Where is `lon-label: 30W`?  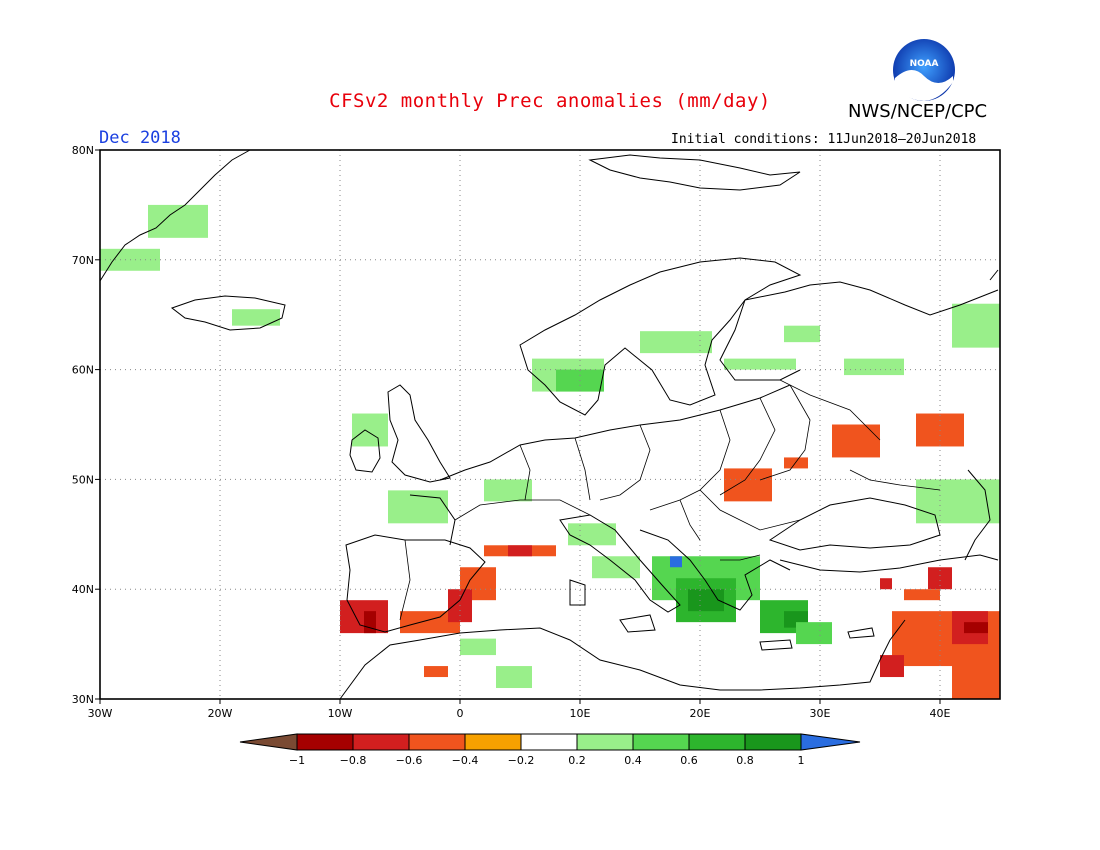
lon-label: 30W is located at coordinates (100, 713).